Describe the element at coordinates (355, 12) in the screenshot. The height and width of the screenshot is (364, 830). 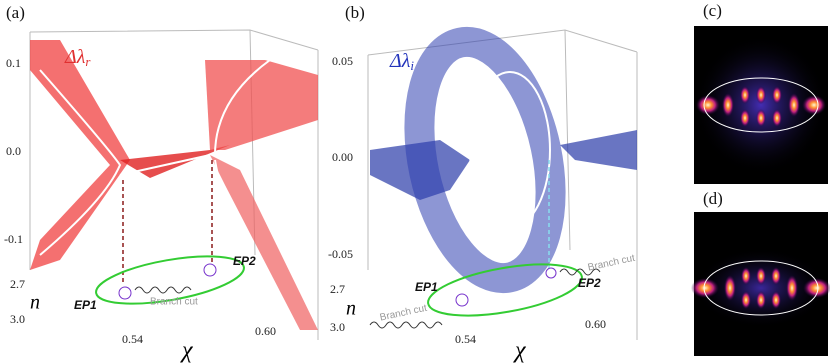
I see `panel-label: (b)` at that location.